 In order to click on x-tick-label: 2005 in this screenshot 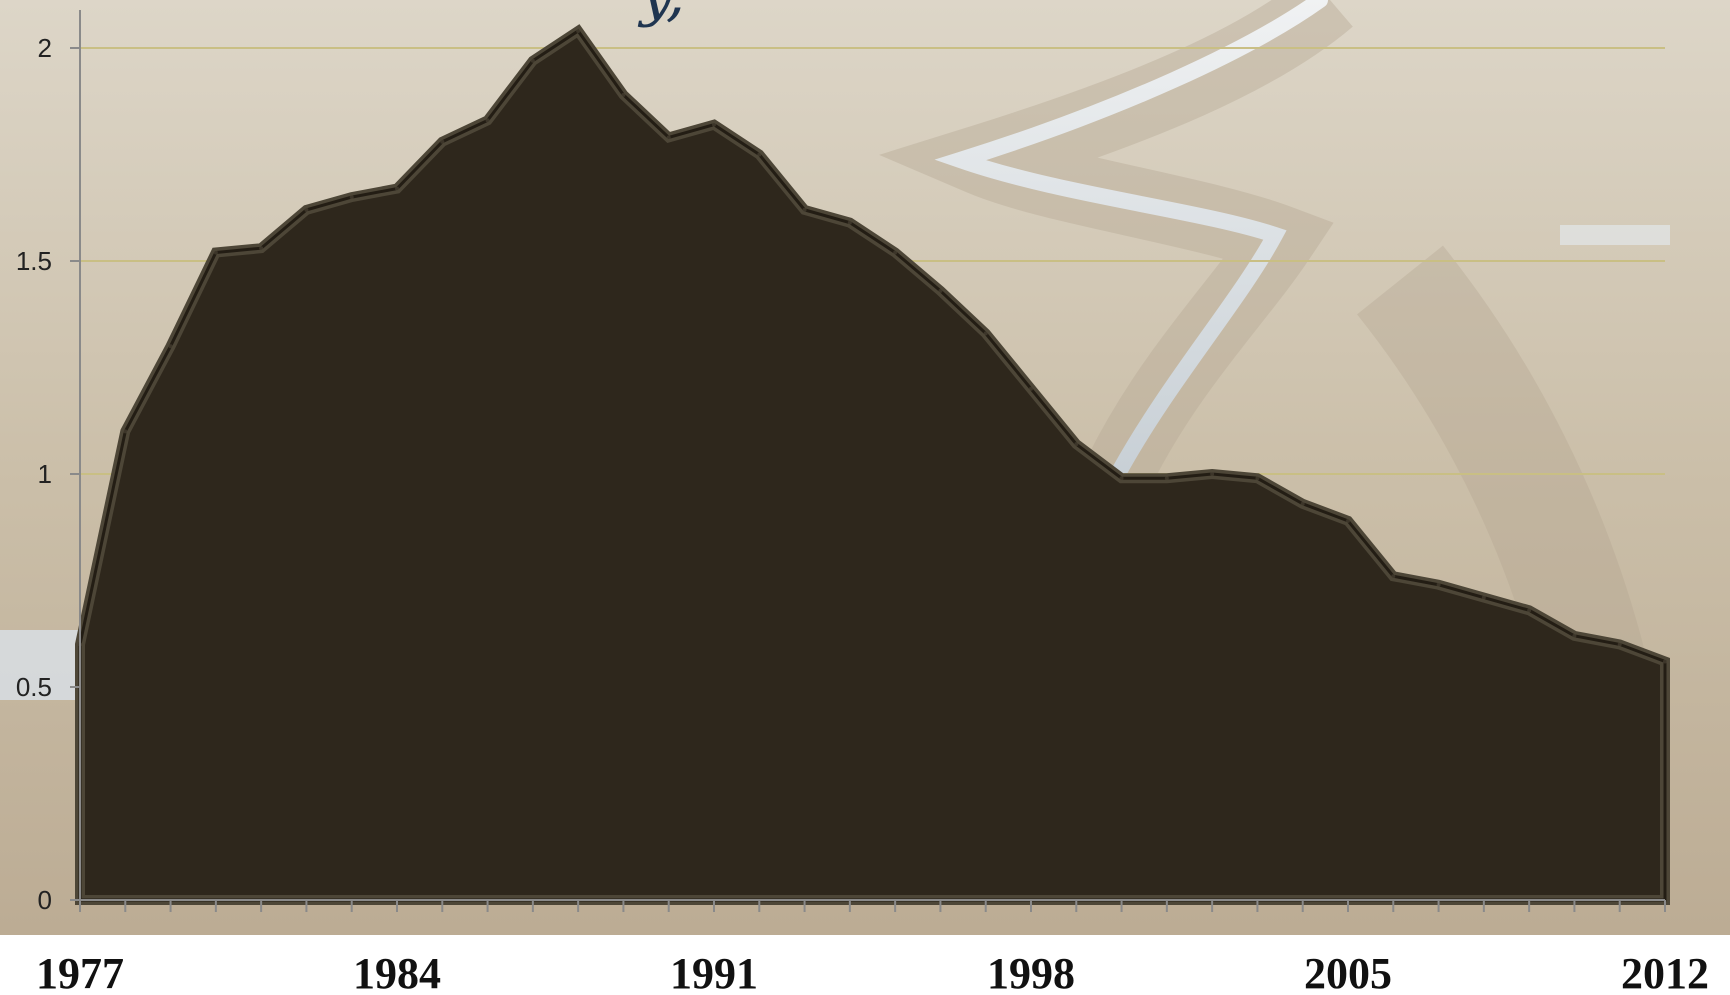, I will do `click(1348, 972)`.